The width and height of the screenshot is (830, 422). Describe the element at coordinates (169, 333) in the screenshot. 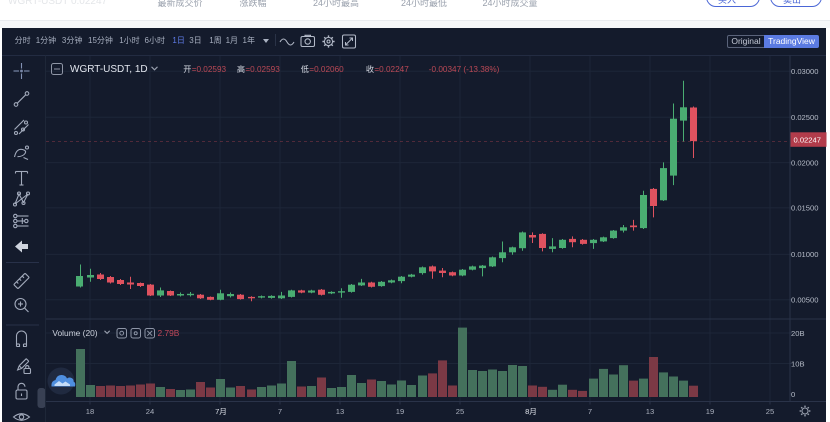

I see `svg-text: 2.79B` at that location.